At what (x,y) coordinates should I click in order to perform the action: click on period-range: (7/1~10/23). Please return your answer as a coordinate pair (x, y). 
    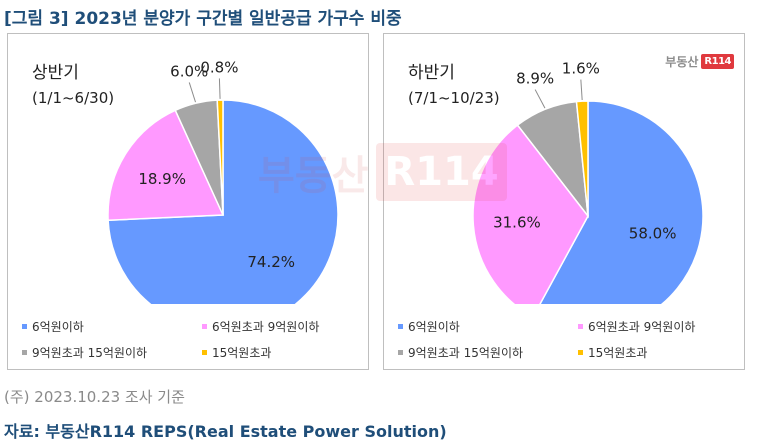
    Looking at the image, I should click on (454, 98).